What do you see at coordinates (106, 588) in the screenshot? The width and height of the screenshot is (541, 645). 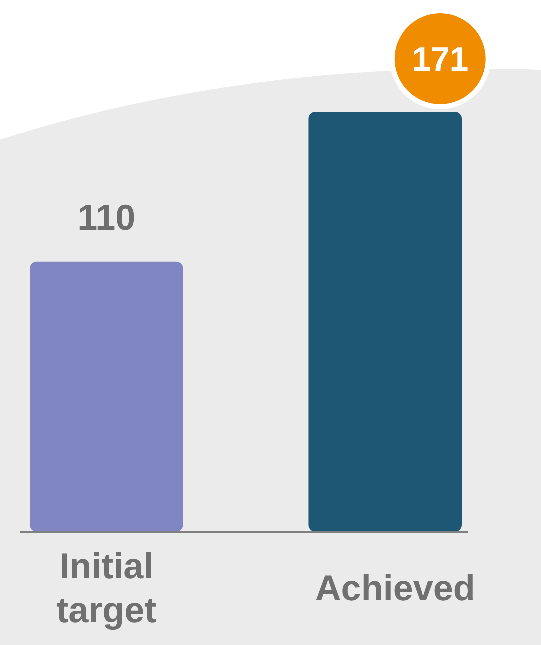 I see `x-tick-label: Initial target` at bounding box center [106, 588].